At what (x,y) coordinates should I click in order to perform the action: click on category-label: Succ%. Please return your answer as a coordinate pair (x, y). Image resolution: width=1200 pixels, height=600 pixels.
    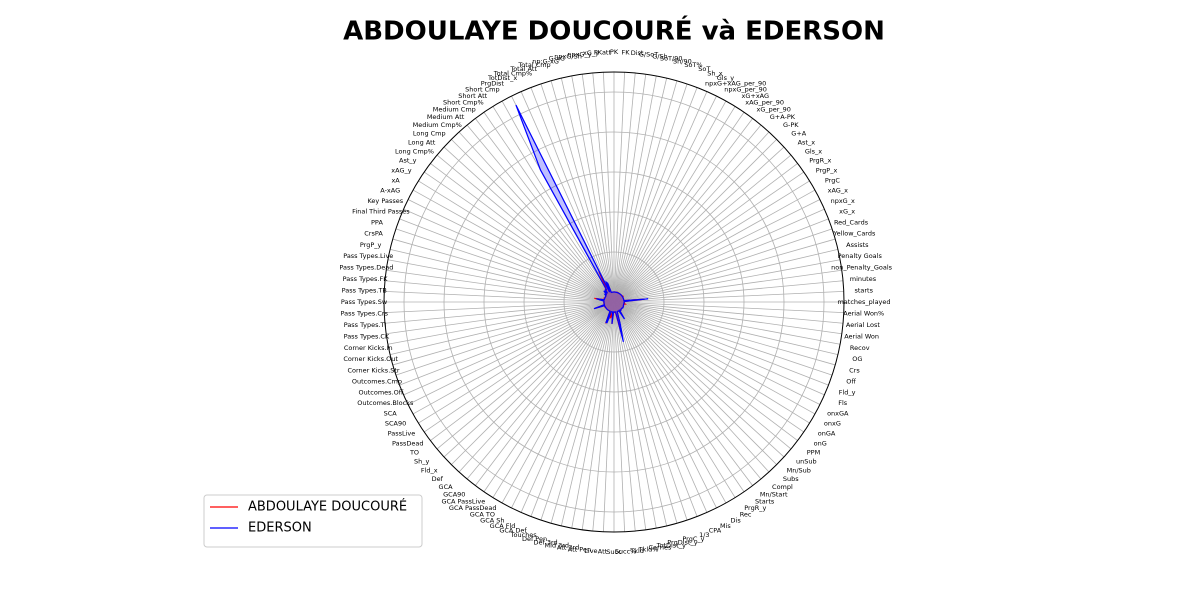
    Looking at the image, I should click on (626, 552).